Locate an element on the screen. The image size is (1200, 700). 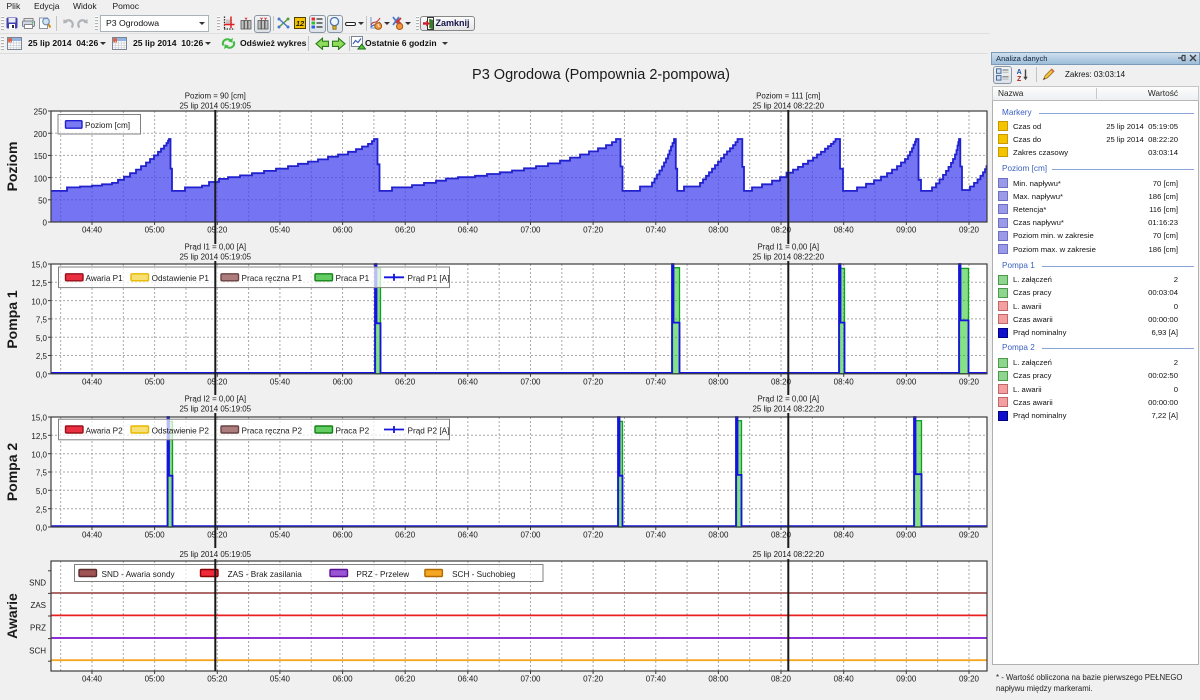
svg-text: Poziom is located at coordinates (12, 167).